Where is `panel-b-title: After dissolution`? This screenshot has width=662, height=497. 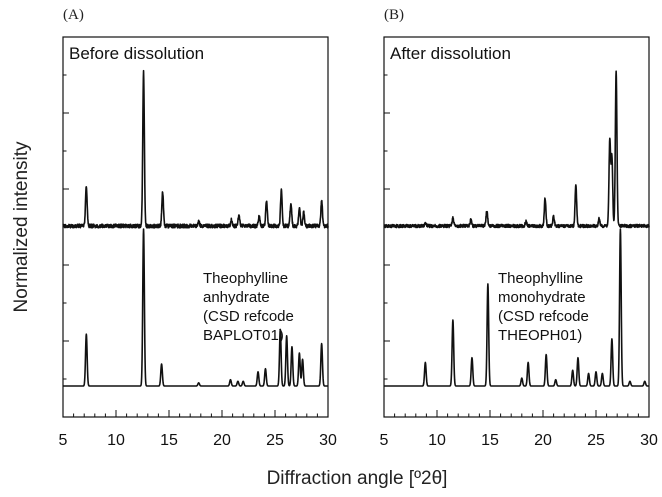
panel-b-title: After dissolution is located at coordinates (450, 53).